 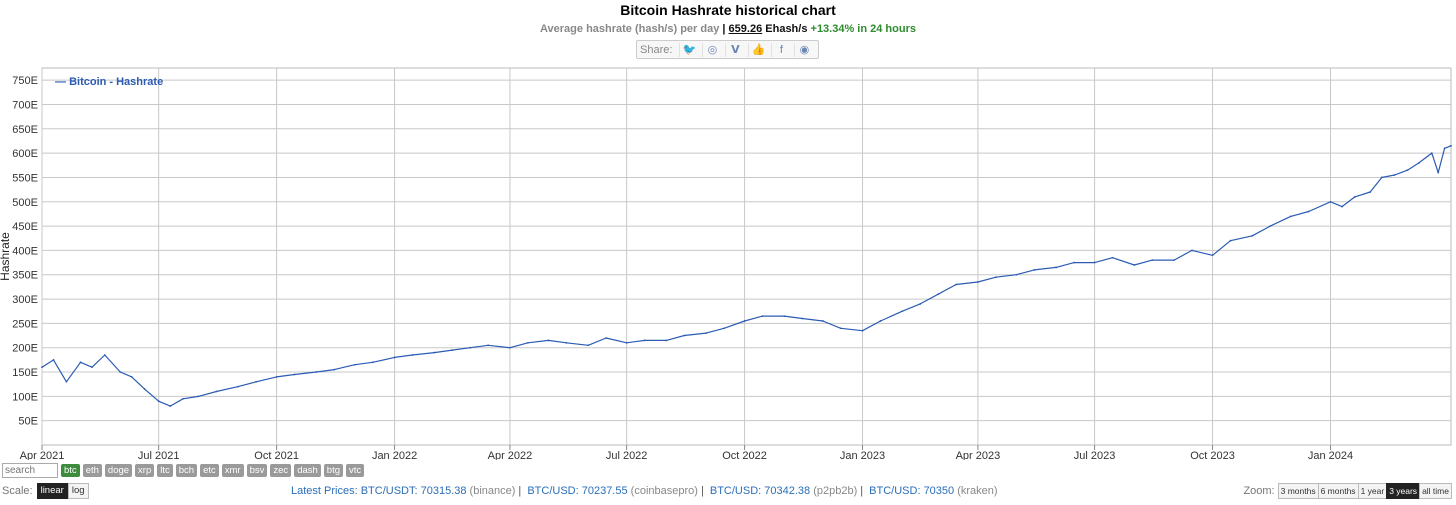 What do you see at coordinates (333, 470) in the screenshot?
I see `coin-button-btg: btg` at bounding box center [333, 470].